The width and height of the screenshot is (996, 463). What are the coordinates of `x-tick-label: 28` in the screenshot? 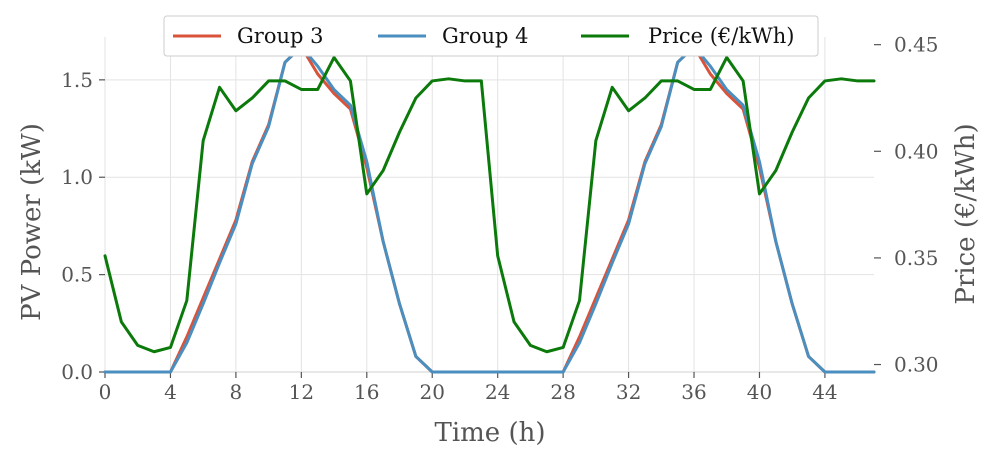 It's located at (562, 392).